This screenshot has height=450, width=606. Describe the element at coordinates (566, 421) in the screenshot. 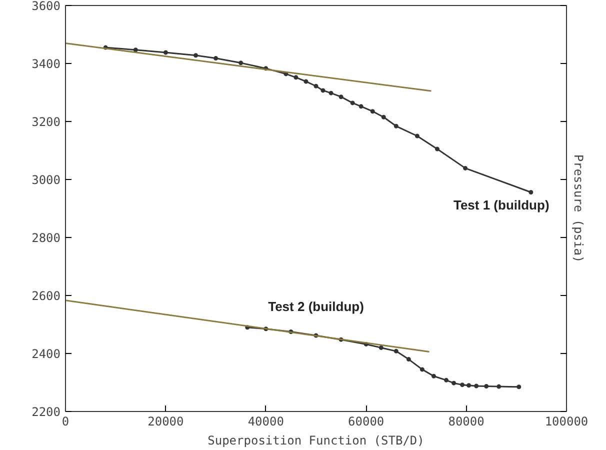

I see `x-tick-label: 100000` at that location.